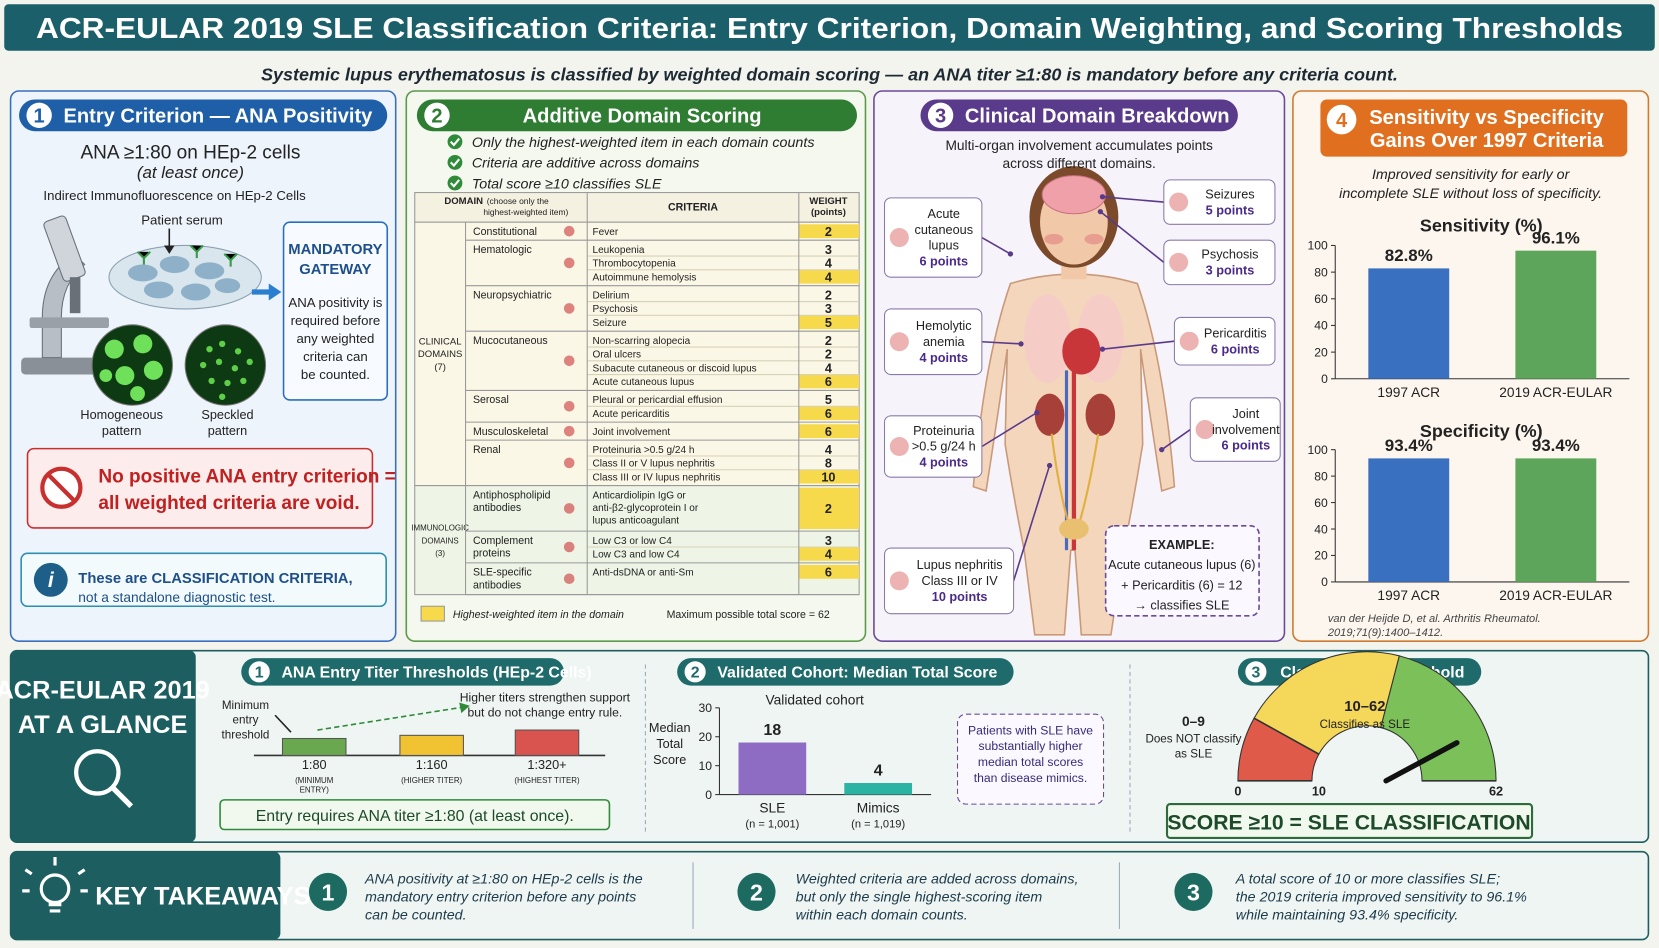  What do you see at coordinates (1321, 272) in the screenshot?
I see `y-tick-label: 80` at bounding box center [1321, 272].